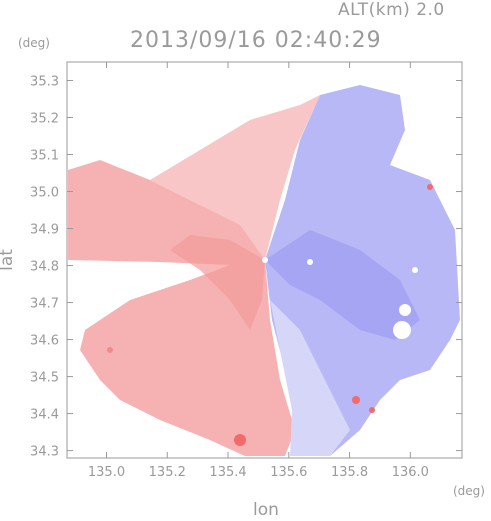 The height and width of the screenshot is (521, 491). I want to click on toward-north, so click(235, 177).